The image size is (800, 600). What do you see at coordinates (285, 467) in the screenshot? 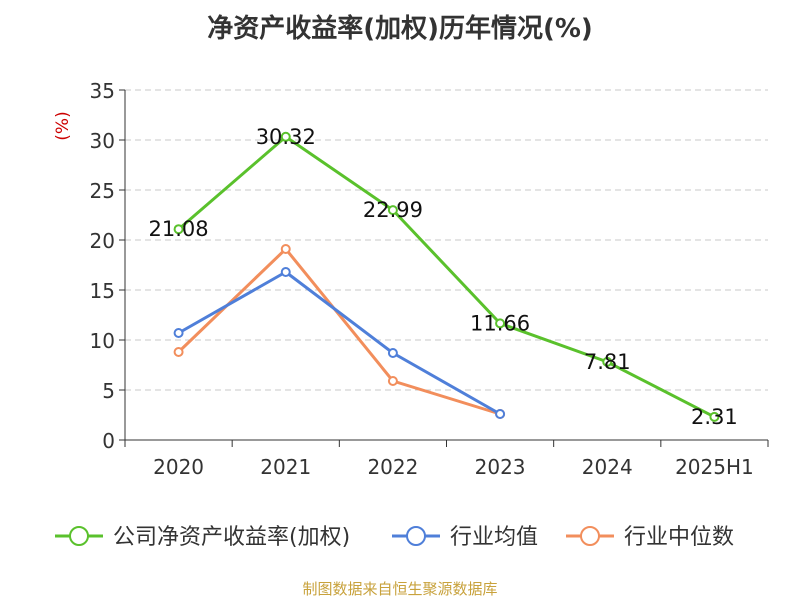
I see `x-tick-label: 2021` at bounding box center [285, 467].